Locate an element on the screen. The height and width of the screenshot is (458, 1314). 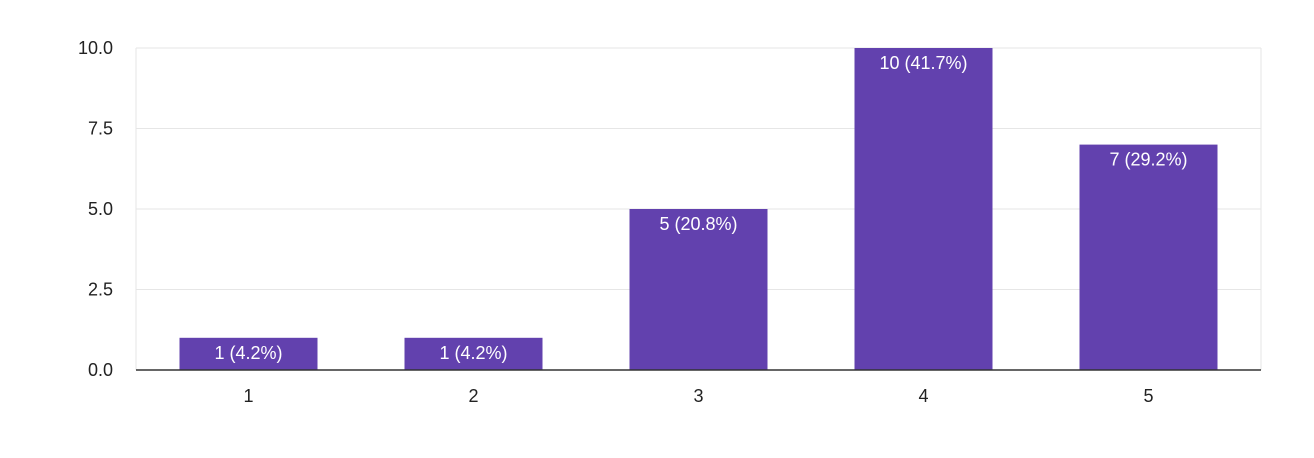
x-tick-label: 4 is located at coordinates (923, 396).